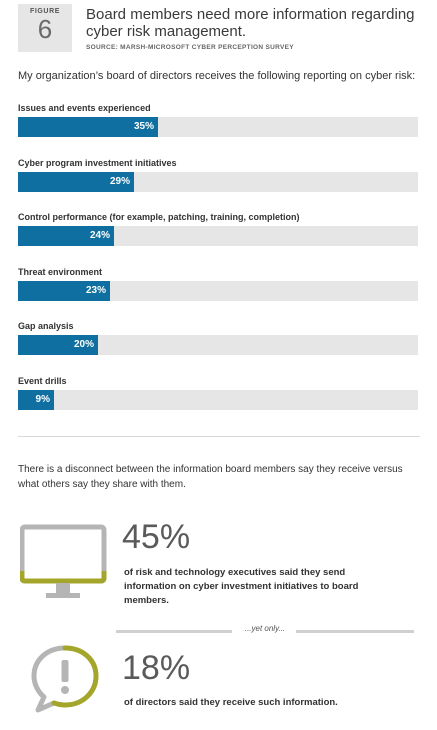 Image resolution: width=437 pixels, height=730 pixels. Describe the element at coordinates (83, 344) in the screenshot. I see `bar-value-label: 20%` at that location.